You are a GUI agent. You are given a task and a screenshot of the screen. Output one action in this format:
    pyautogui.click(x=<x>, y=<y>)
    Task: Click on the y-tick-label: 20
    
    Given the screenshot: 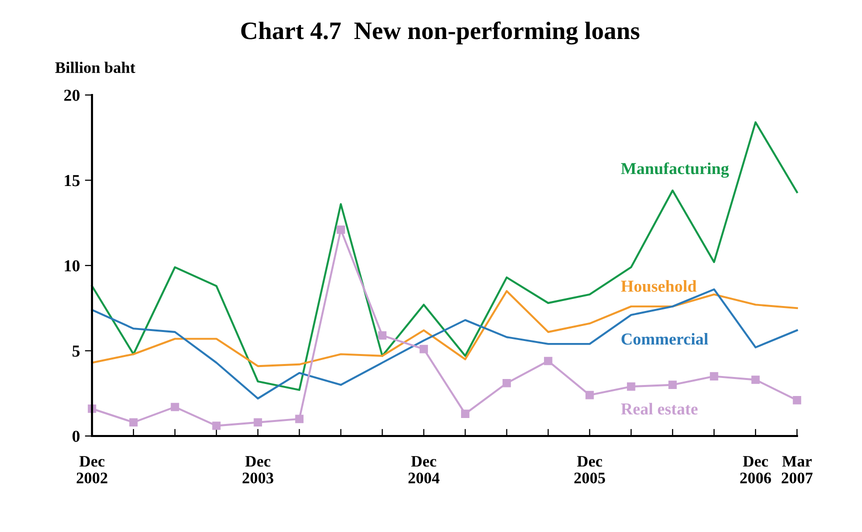 What is the action you would take?
    pyautogui.click(x=72, y=95)
    